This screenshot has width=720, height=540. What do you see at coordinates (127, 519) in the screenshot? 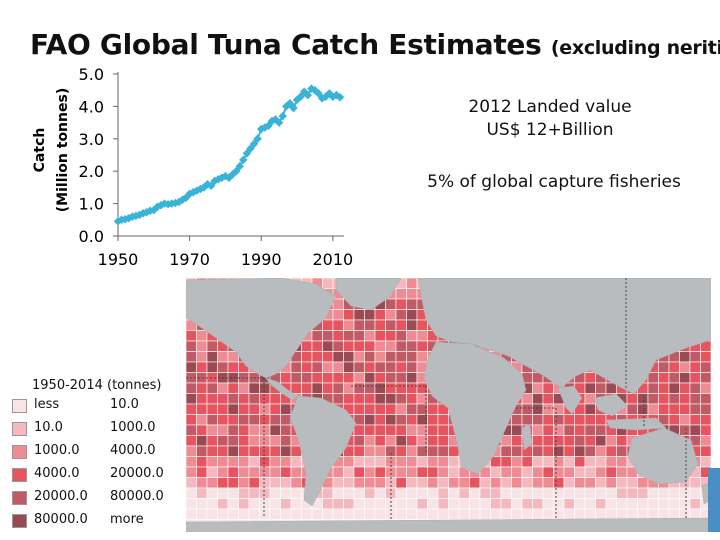
I see `legend-high: more` at bounding box center [127, 519].